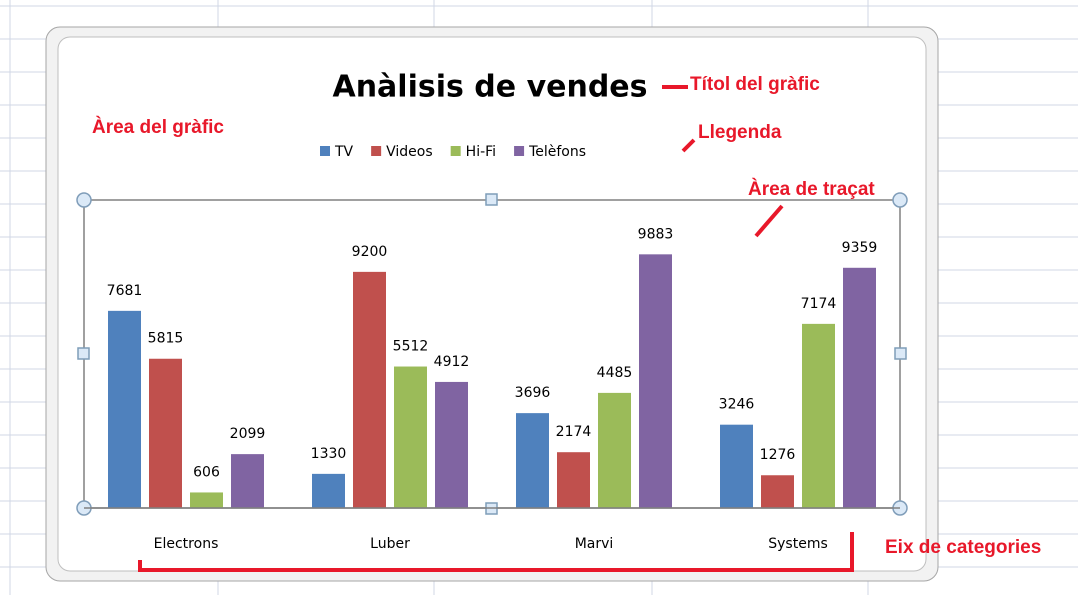  Describe the element at coordinates (166, 339) in the screenshot. I see `data-label: 5815` at that location.